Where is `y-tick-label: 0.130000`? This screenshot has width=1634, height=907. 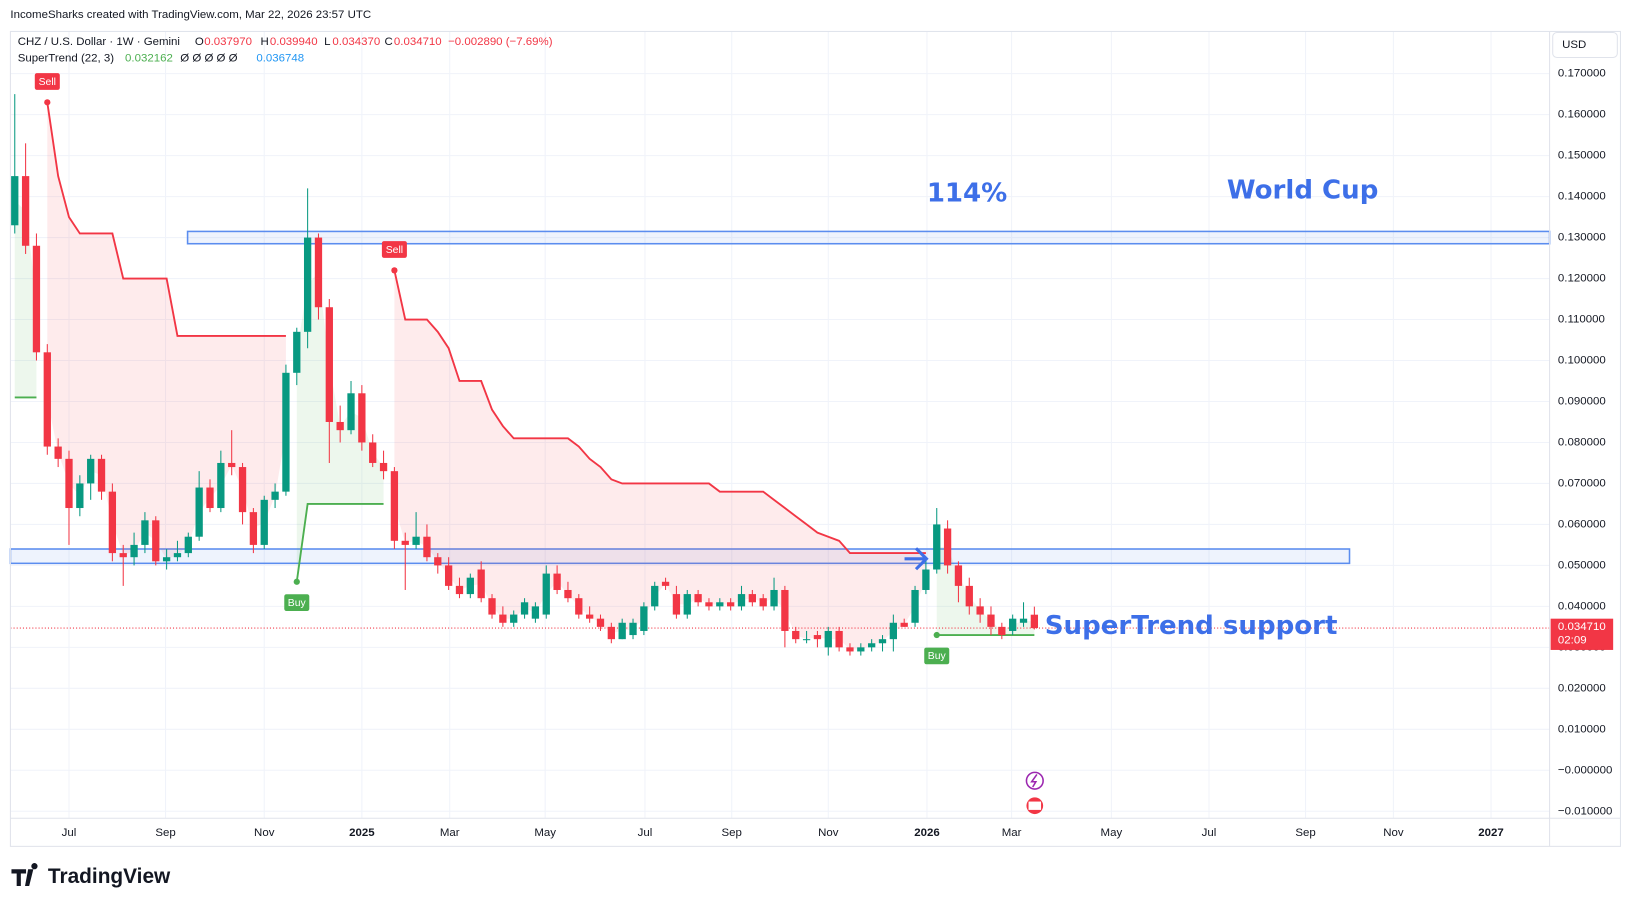 y-tick-label: 0.130000 is located at coordinates (1582, 238).